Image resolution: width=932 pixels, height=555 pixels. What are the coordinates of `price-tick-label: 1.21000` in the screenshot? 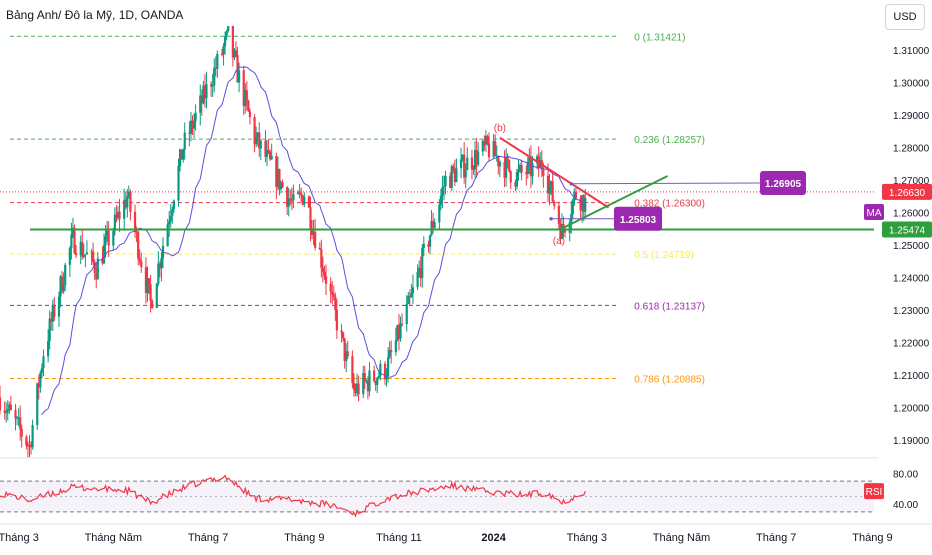 It's located at (911, 376).